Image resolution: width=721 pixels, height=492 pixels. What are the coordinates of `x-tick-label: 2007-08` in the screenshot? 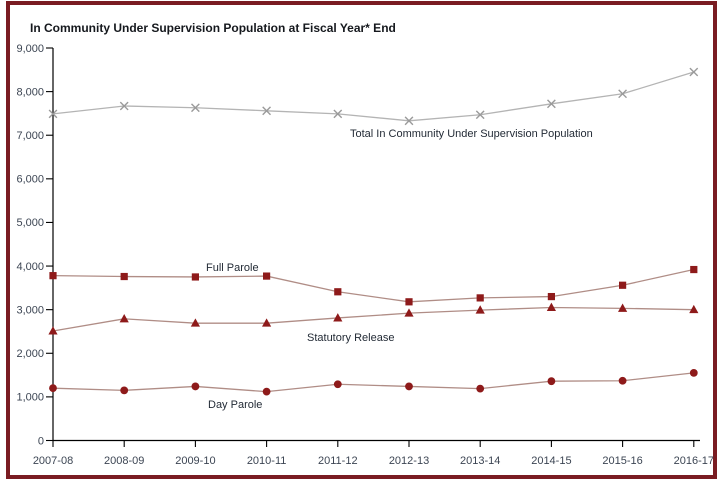 It's located at (53, 461).